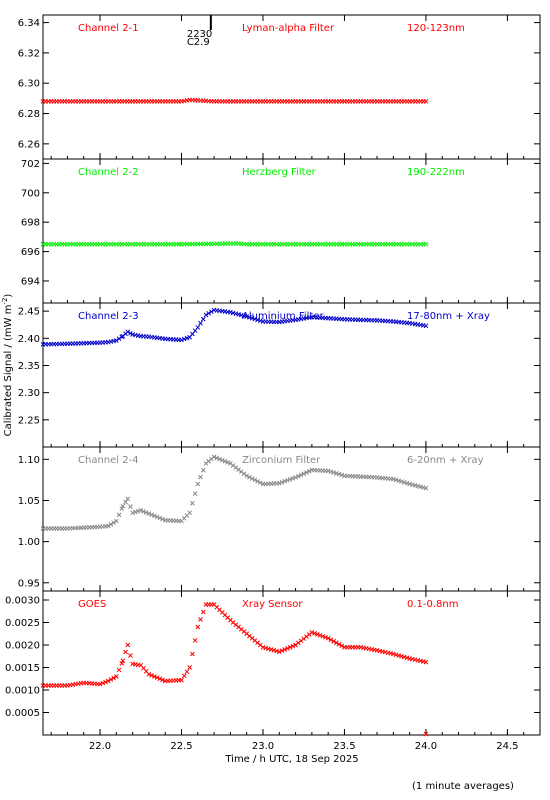 The image size is (550, 800). I want to click on y-tick-label: 696, so click(30, 252).